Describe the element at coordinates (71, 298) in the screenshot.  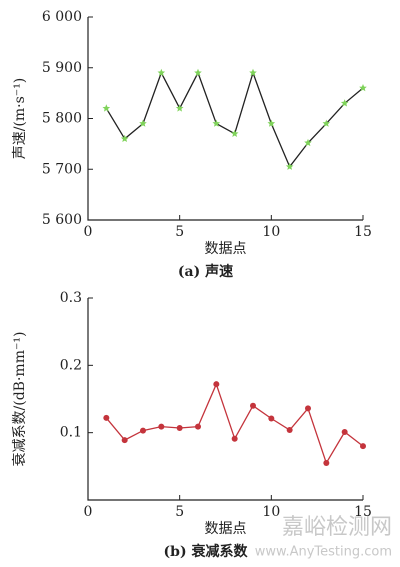
I see `y-tick-label: 0.3` at that location.